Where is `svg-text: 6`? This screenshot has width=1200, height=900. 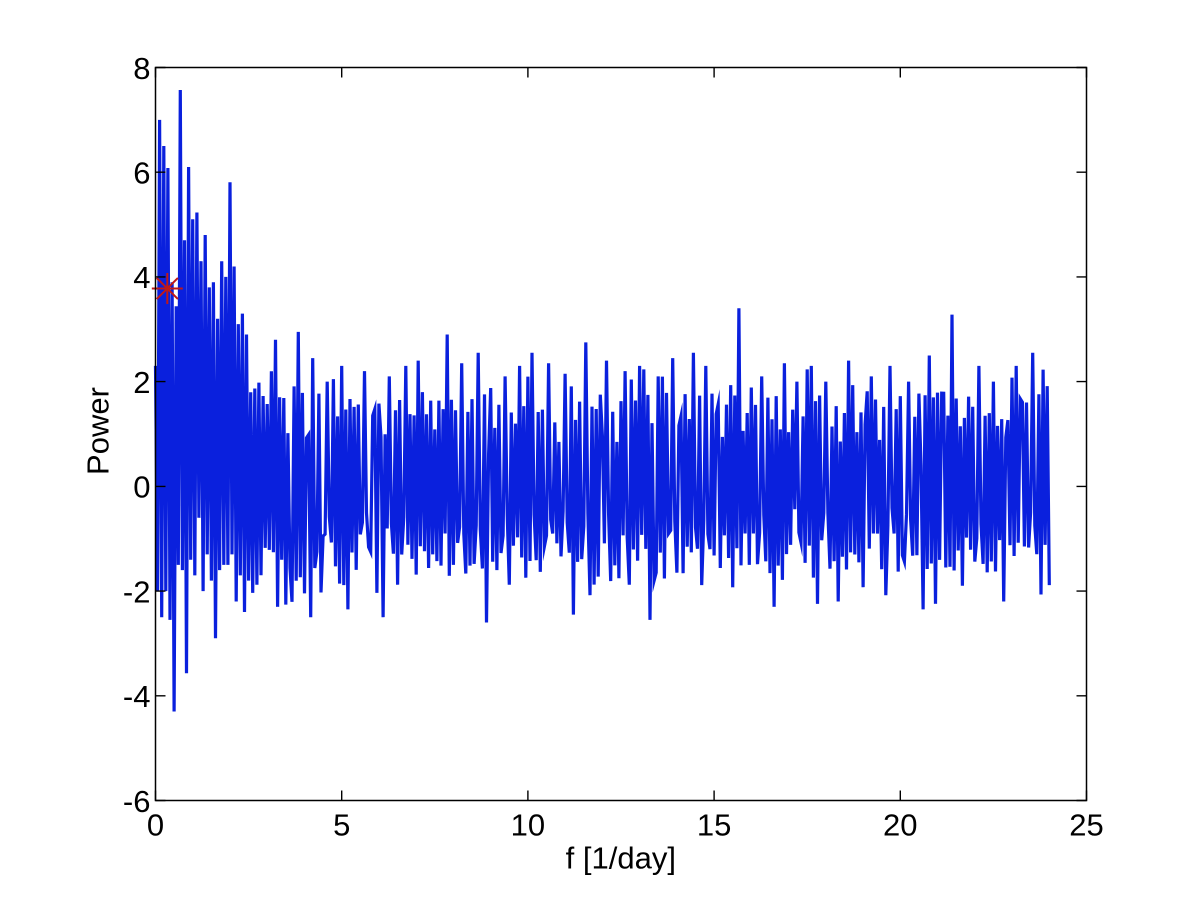 svg-text: 6 is located at coordinates (141, 173).